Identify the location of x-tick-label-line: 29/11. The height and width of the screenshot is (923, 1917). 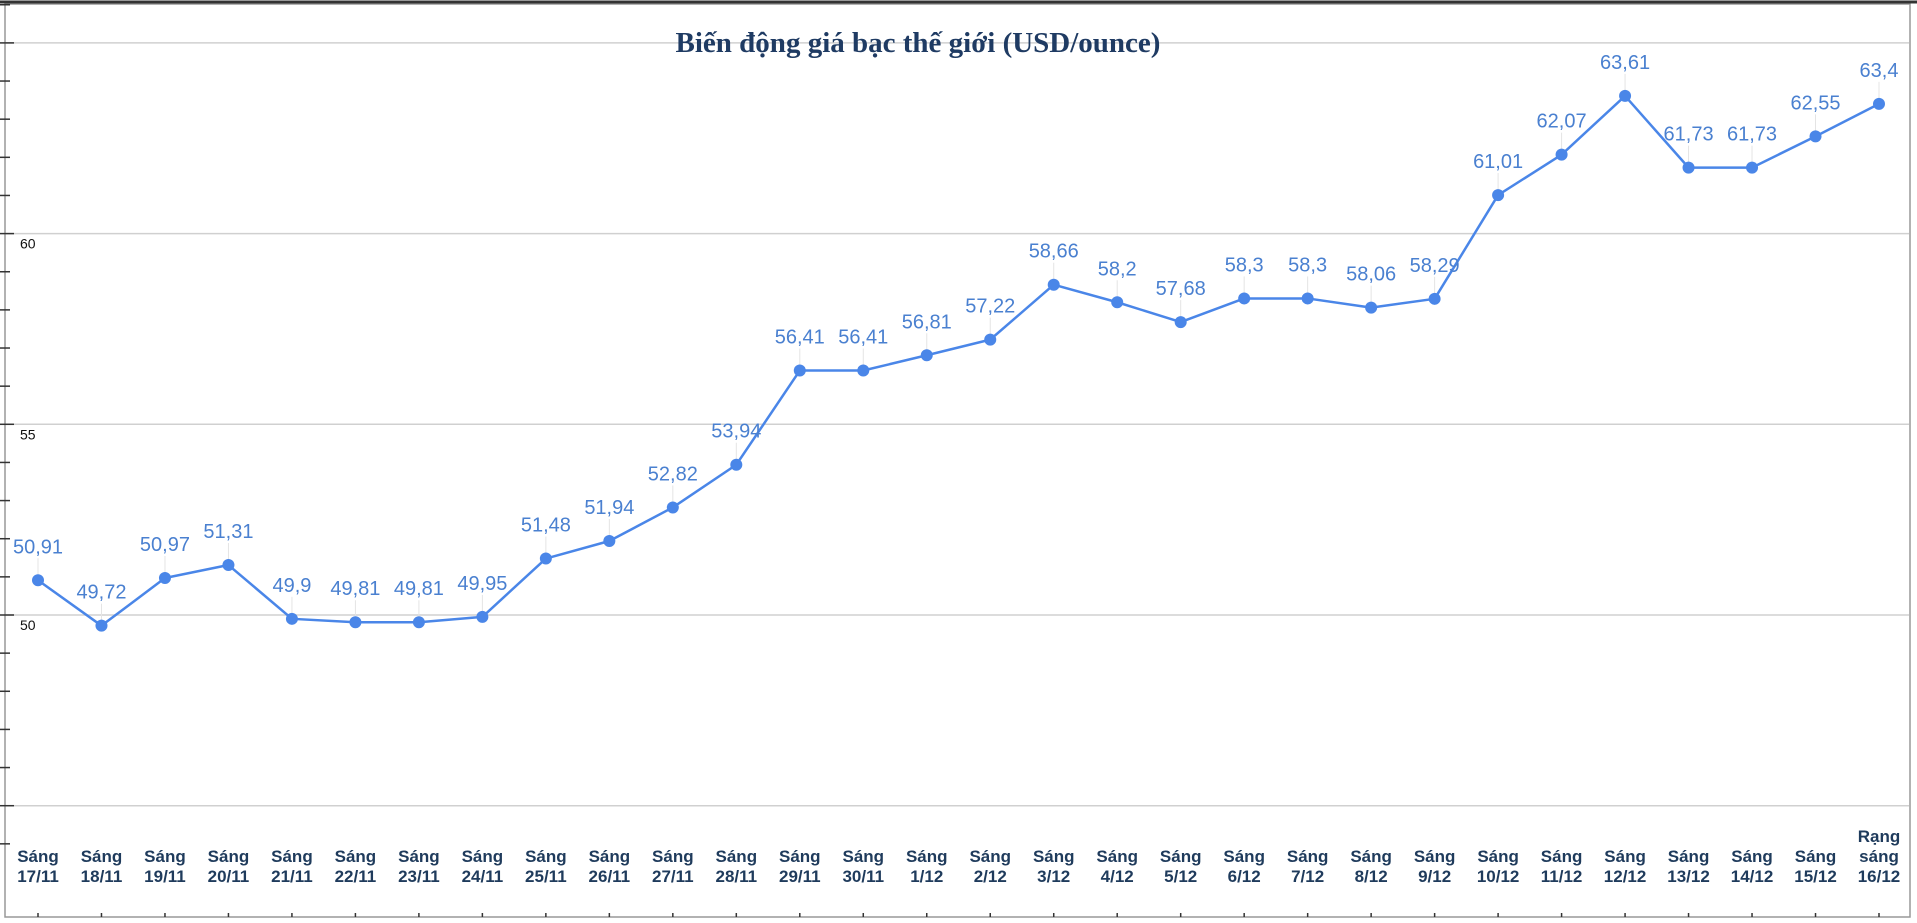
(800, 876).